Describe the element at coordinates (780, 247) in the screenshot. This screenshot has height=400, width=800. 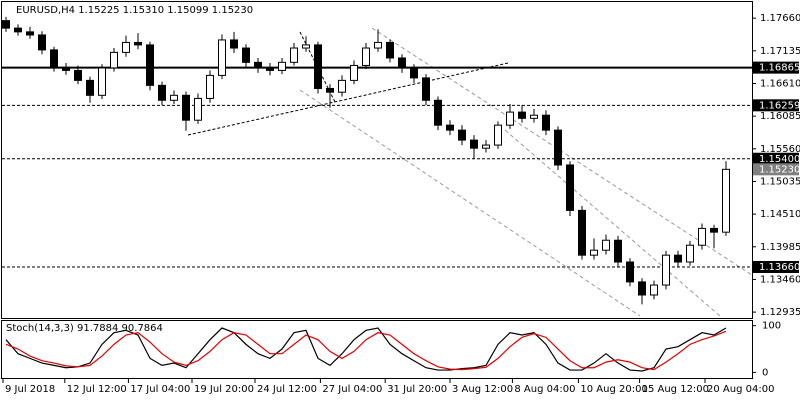
I see `y-tick-label: 1.13985` at that location.